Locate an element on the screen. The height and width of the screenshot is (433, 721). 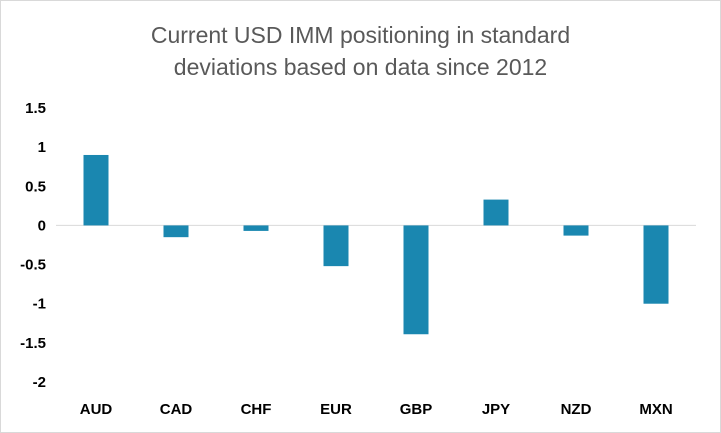
x-axis-ticks: AUD CAD CHF EUR GBP JPY NZD MXN is located at coordinates (376, 409).